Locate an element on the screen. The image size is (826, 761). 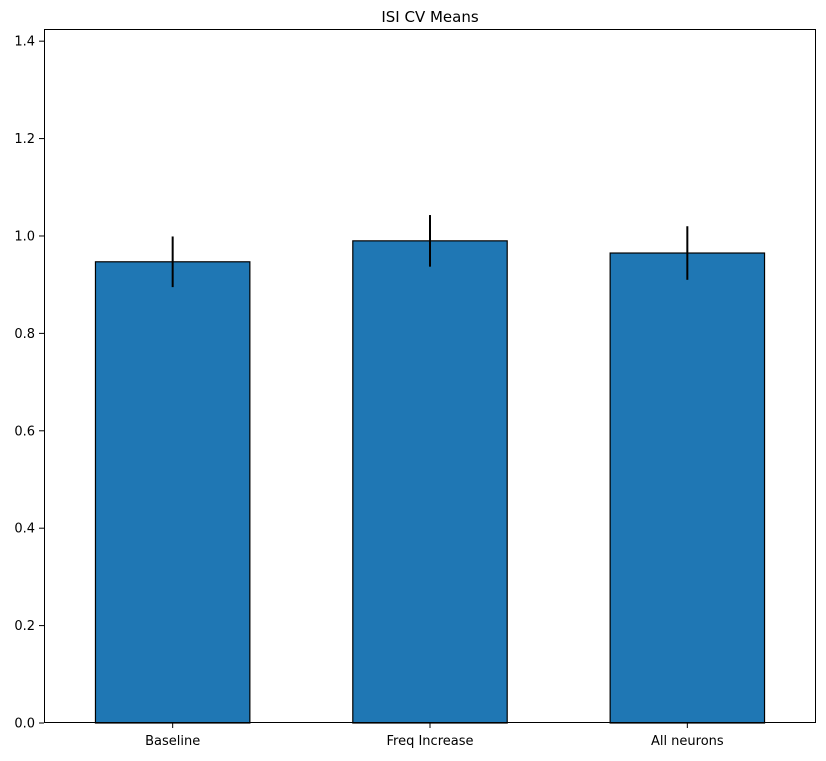
chart-title: ISI CV Means is located at coordinates (430, 17).